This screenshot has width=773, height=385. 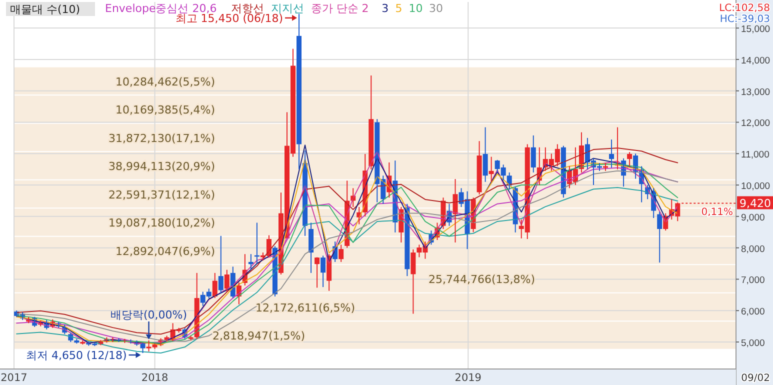 What do you see at coordinates (305, 307) in the screenshot?
I see `band-label: 12,172,611(6,5%)` at bounding box center [305, 307].